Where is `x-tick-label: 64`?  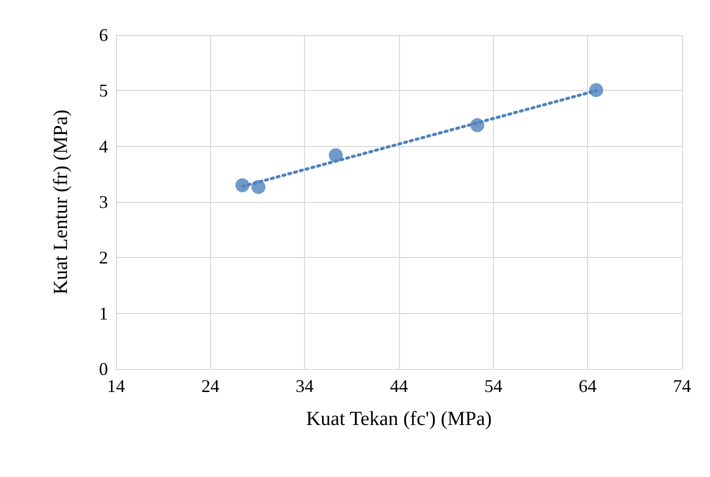 x-tick-label: 64 is located at coordinates (587, 386).